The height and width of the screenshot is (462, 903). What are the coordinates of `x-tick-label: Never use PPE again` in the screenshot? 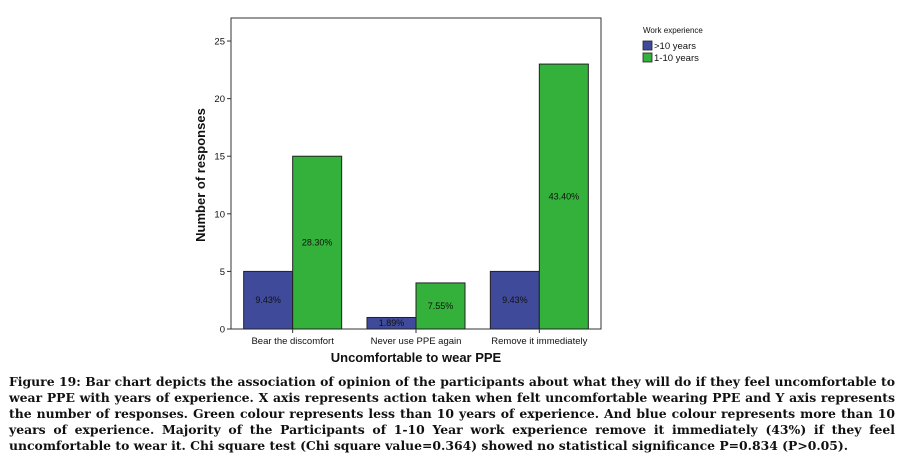 It's located at (416, 341).